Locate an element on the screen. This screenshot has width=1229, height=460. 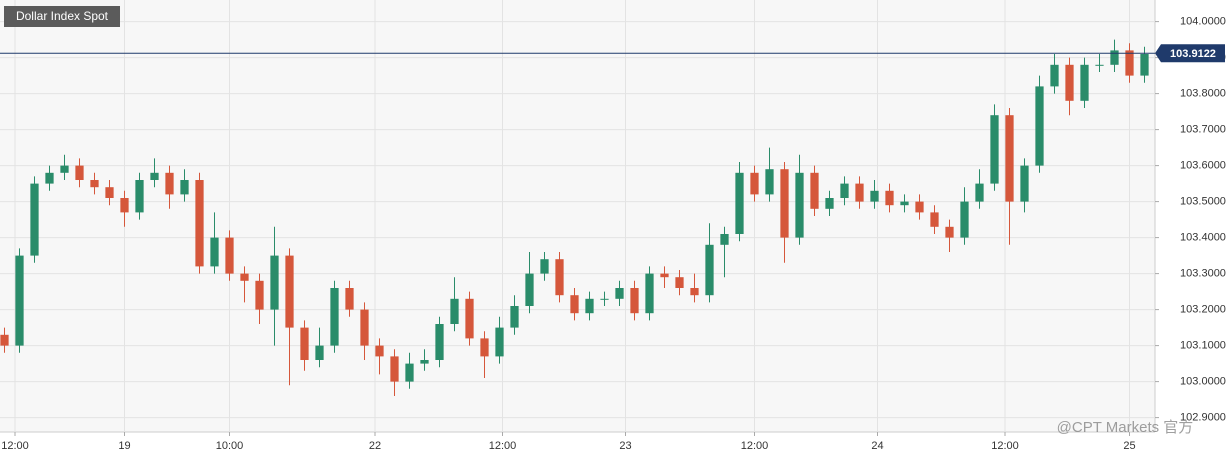
title-badge is located at coordinates (62, 16).